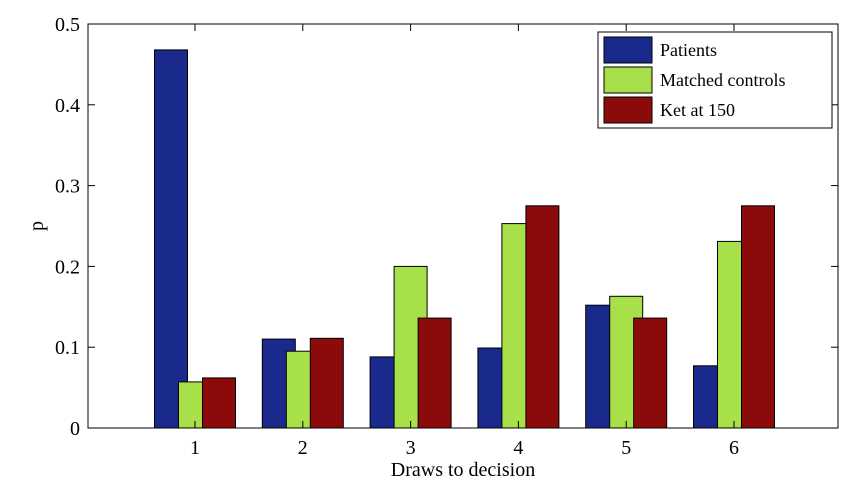  I want to click on y-tick-label: 0.3, so click(67, 187).